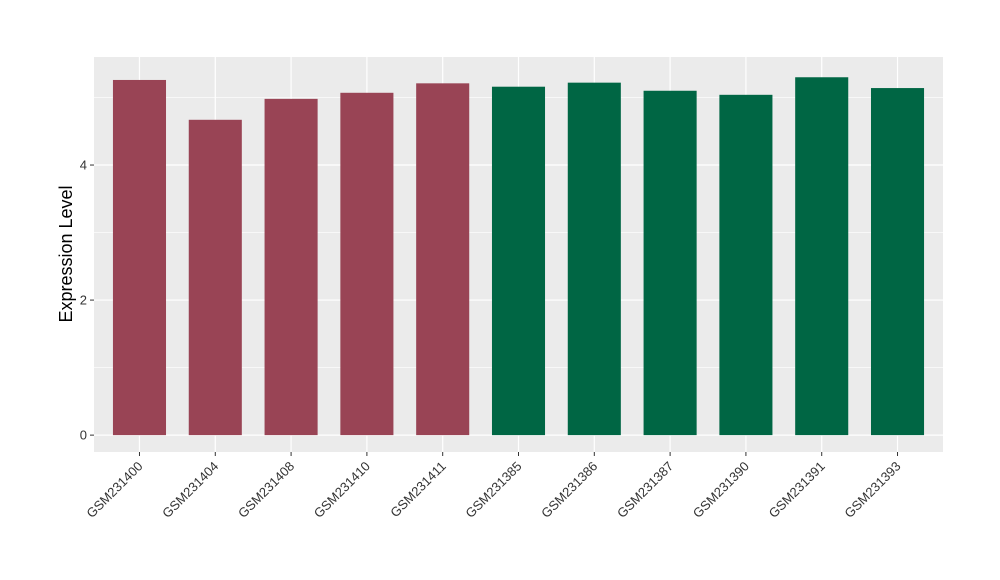 Image resolution: width=1000 pixels, height=580 pixels. I want to click on bar-GSM231404, so click(215, 277).